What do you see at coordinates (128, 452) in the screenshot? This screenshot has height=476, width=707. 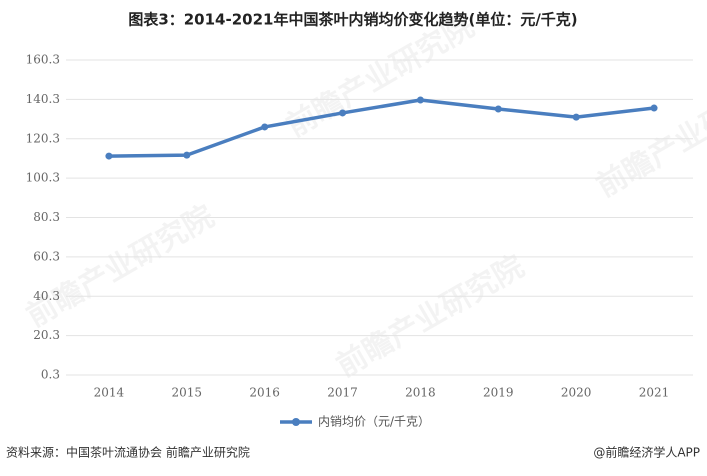 I see `source: 资料来源：中国茶叶流通协会 前瞻产业研究院` at bounding box center [128, 452].